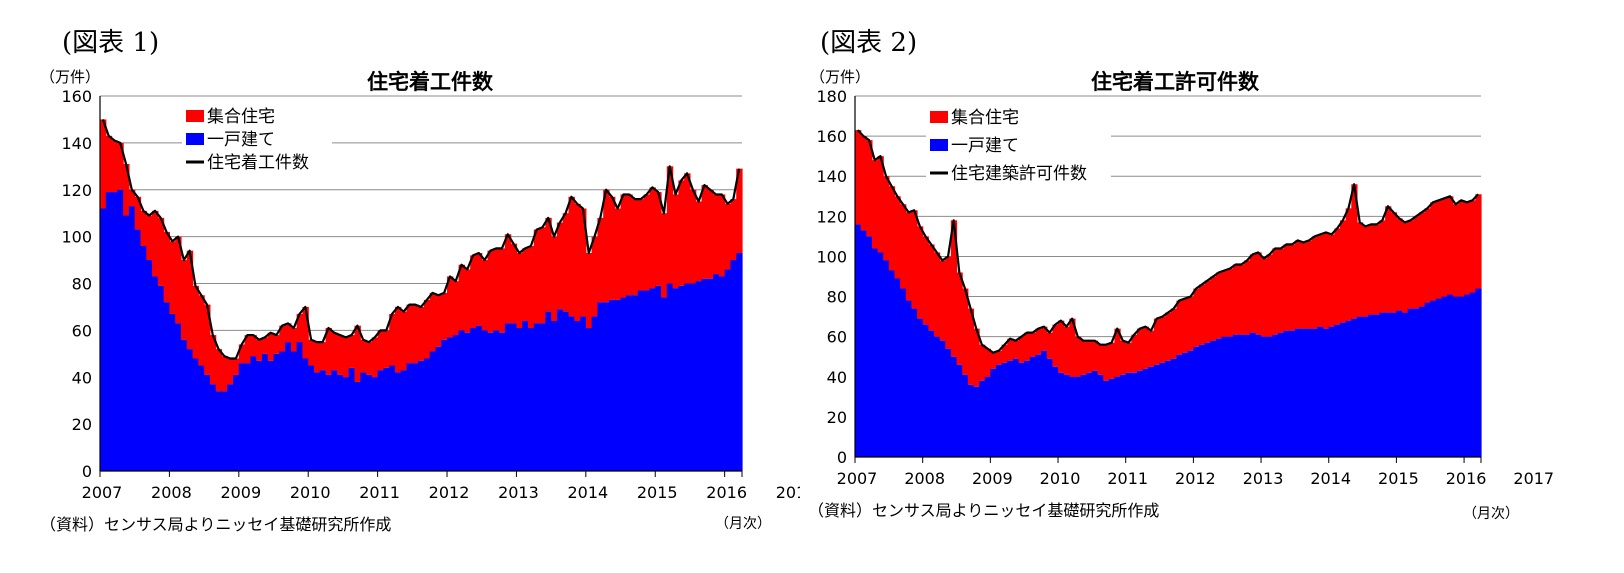 This screenshot has height=573, width=1624. What do you see at coordinates (831, 96) in the screenshot?
I see `y-tick-label: 180` at bounding box center [831, 96].